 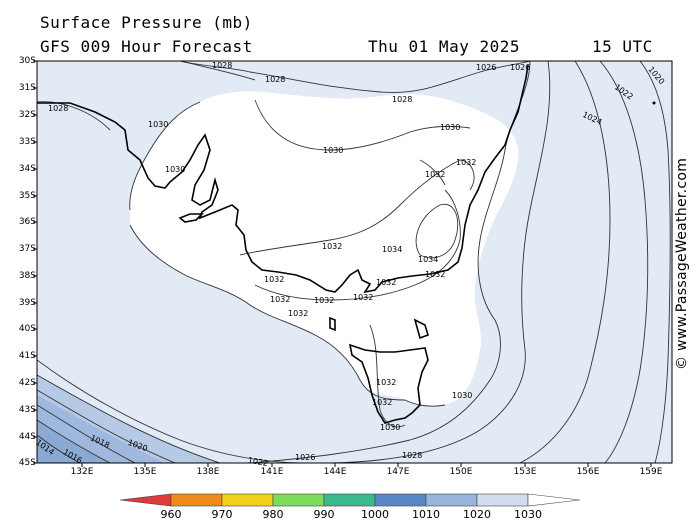 What do you see at coordinates (258, 462) in the screenshot?
I see `isobar-label: 1022` at bounding box center [258, 462].